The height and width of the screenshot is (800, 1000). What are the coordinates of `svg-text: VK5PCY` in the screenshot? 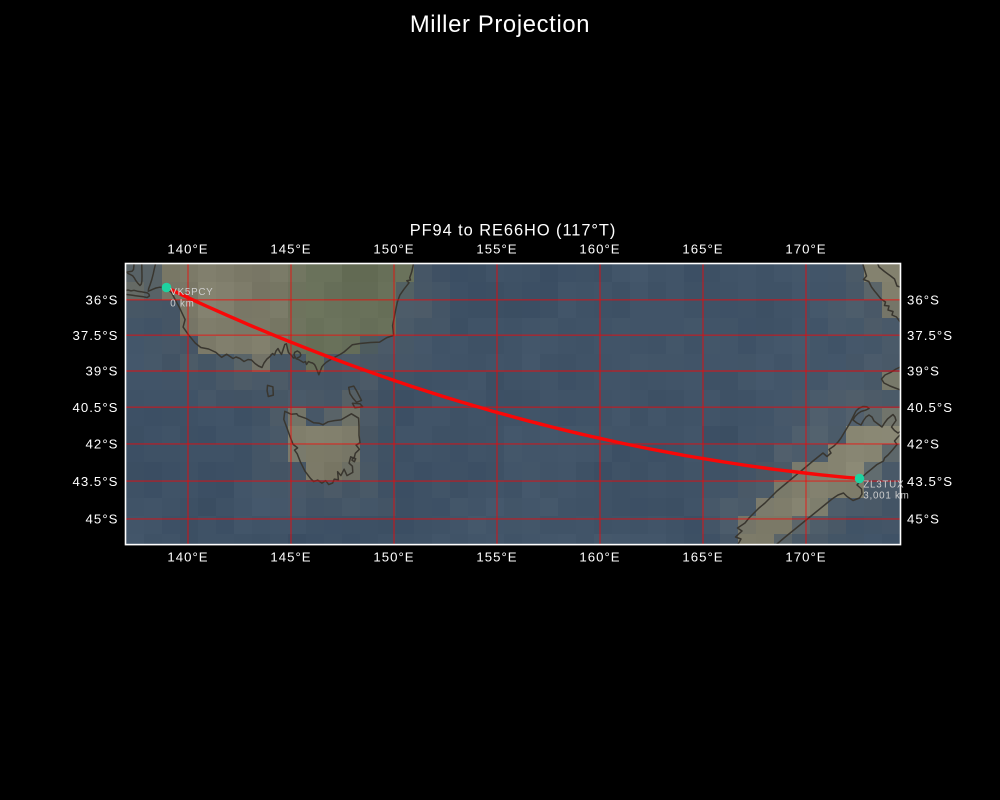 It's located at (191, 292).